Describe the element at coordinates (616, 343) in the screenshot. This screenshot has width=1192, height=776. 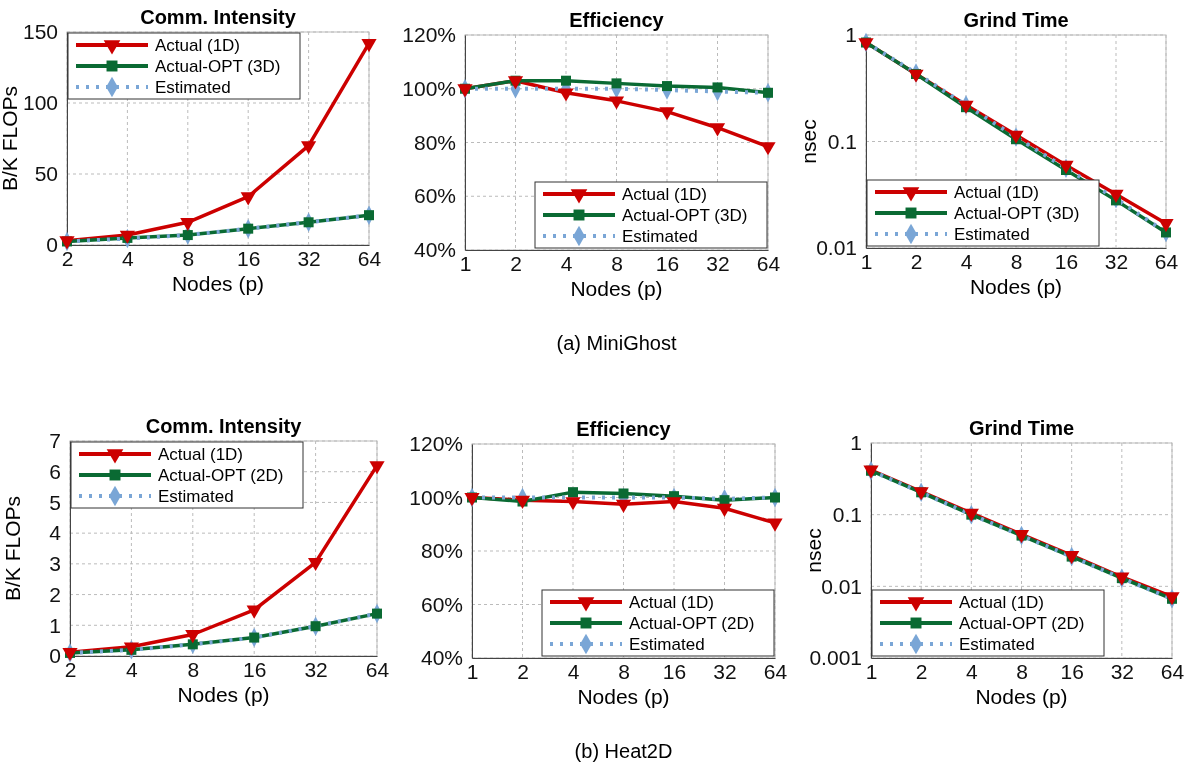
I see `text: (a) MiniGhost` at that location.